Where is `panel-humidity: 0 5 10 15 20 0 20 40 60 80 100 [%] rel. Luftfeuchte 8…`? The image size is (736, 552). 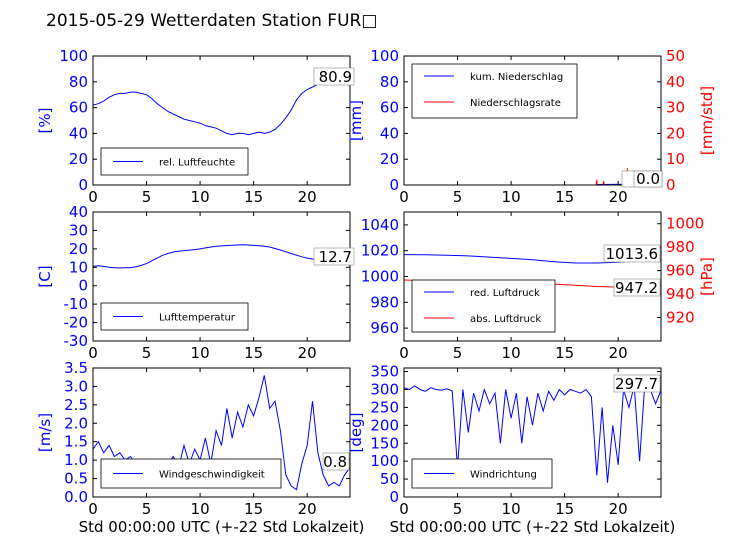
panel-humidity: 0 5 10 15 20 0 20 40 60 80 100 [%] rel. Luftfeuchte 8… is located at coordinates (195, 126).